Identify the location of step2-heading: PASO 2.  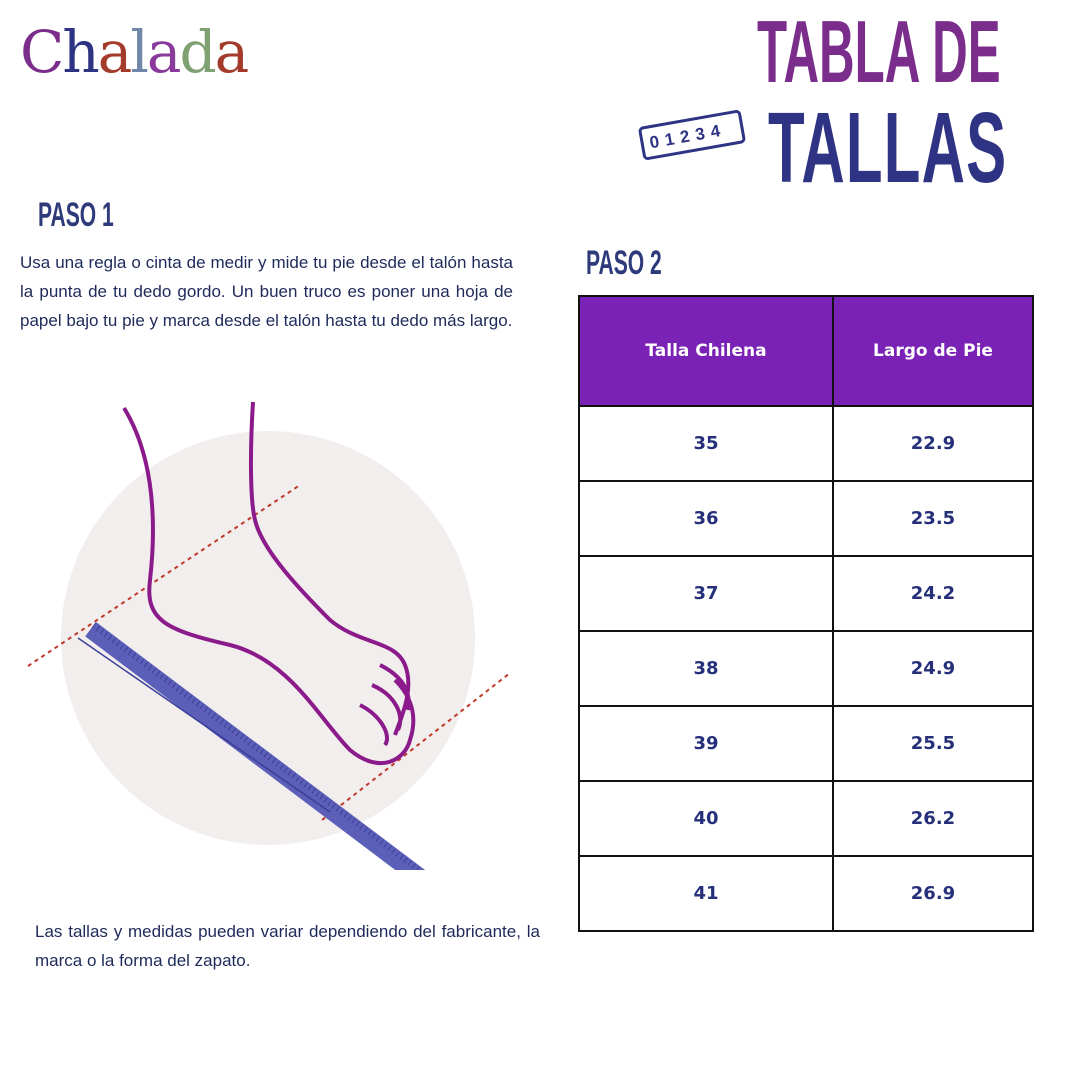
(624, 263).